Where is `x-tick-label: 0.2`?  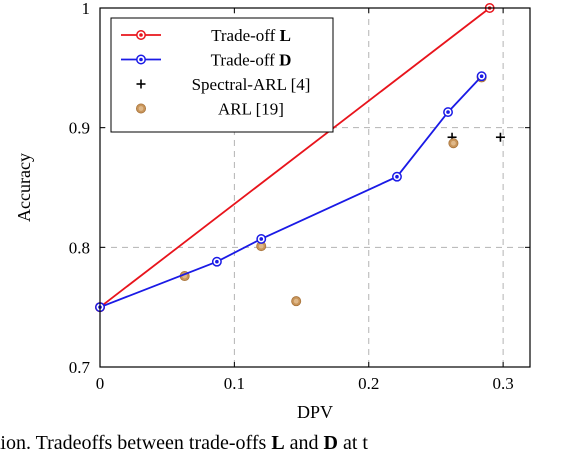 x-tick-label: 0.2 is located at coordinates (368, 383).